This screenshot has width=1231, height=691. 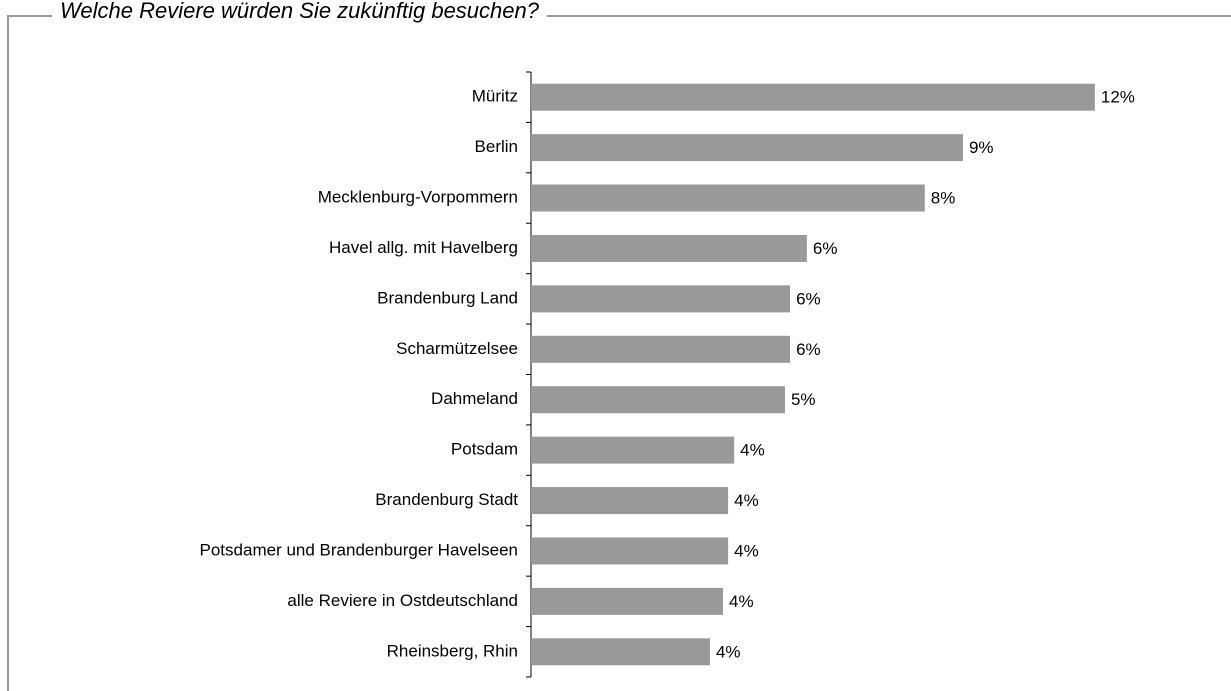 I want to click on title-background, so click(x=299, y=16).